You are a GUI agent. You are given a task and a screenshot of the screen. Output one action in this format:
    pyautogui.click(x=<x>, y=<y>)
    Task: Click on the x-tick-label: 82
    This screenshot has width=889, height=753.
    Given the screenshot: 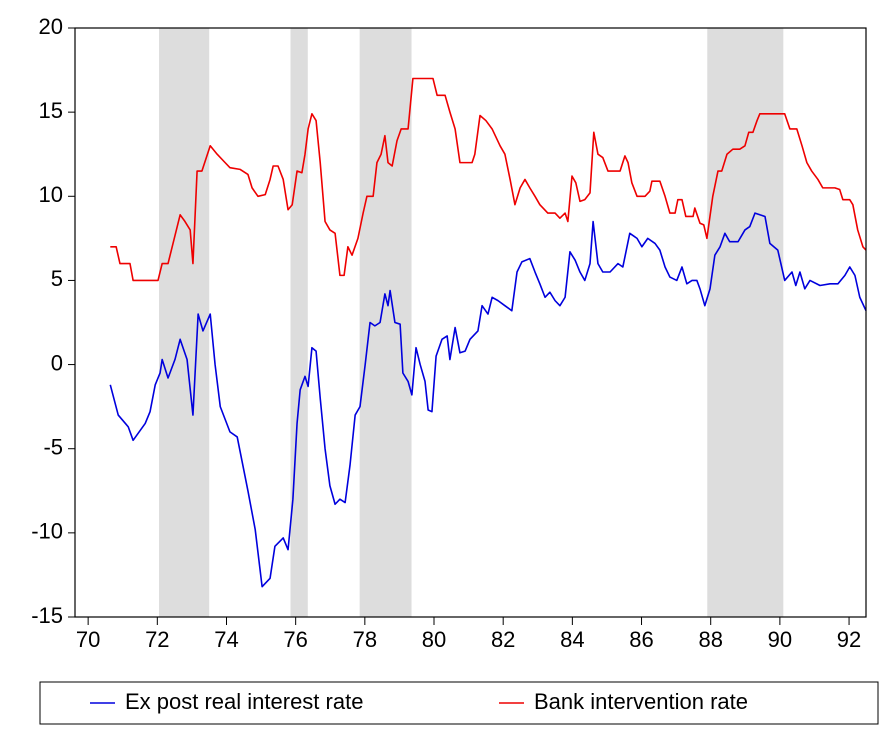 What is the action you would take?
    pyautogui.click(x=503, y=639)
    